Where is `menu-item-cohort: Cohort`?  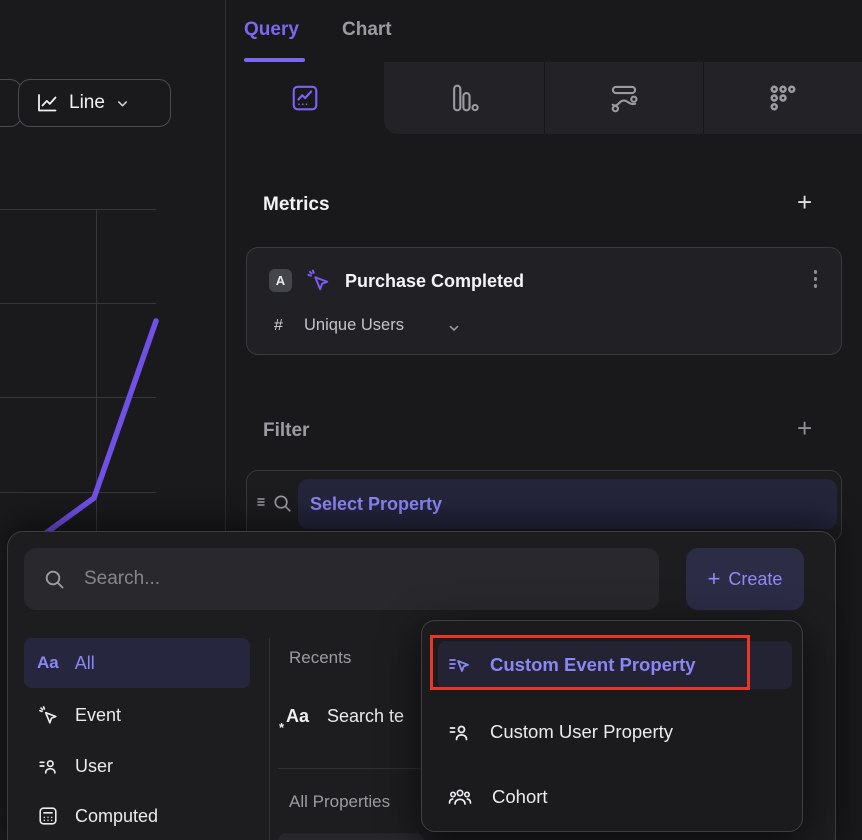 menu-item-cohort: Cohort is located at coordinates (615, 797).